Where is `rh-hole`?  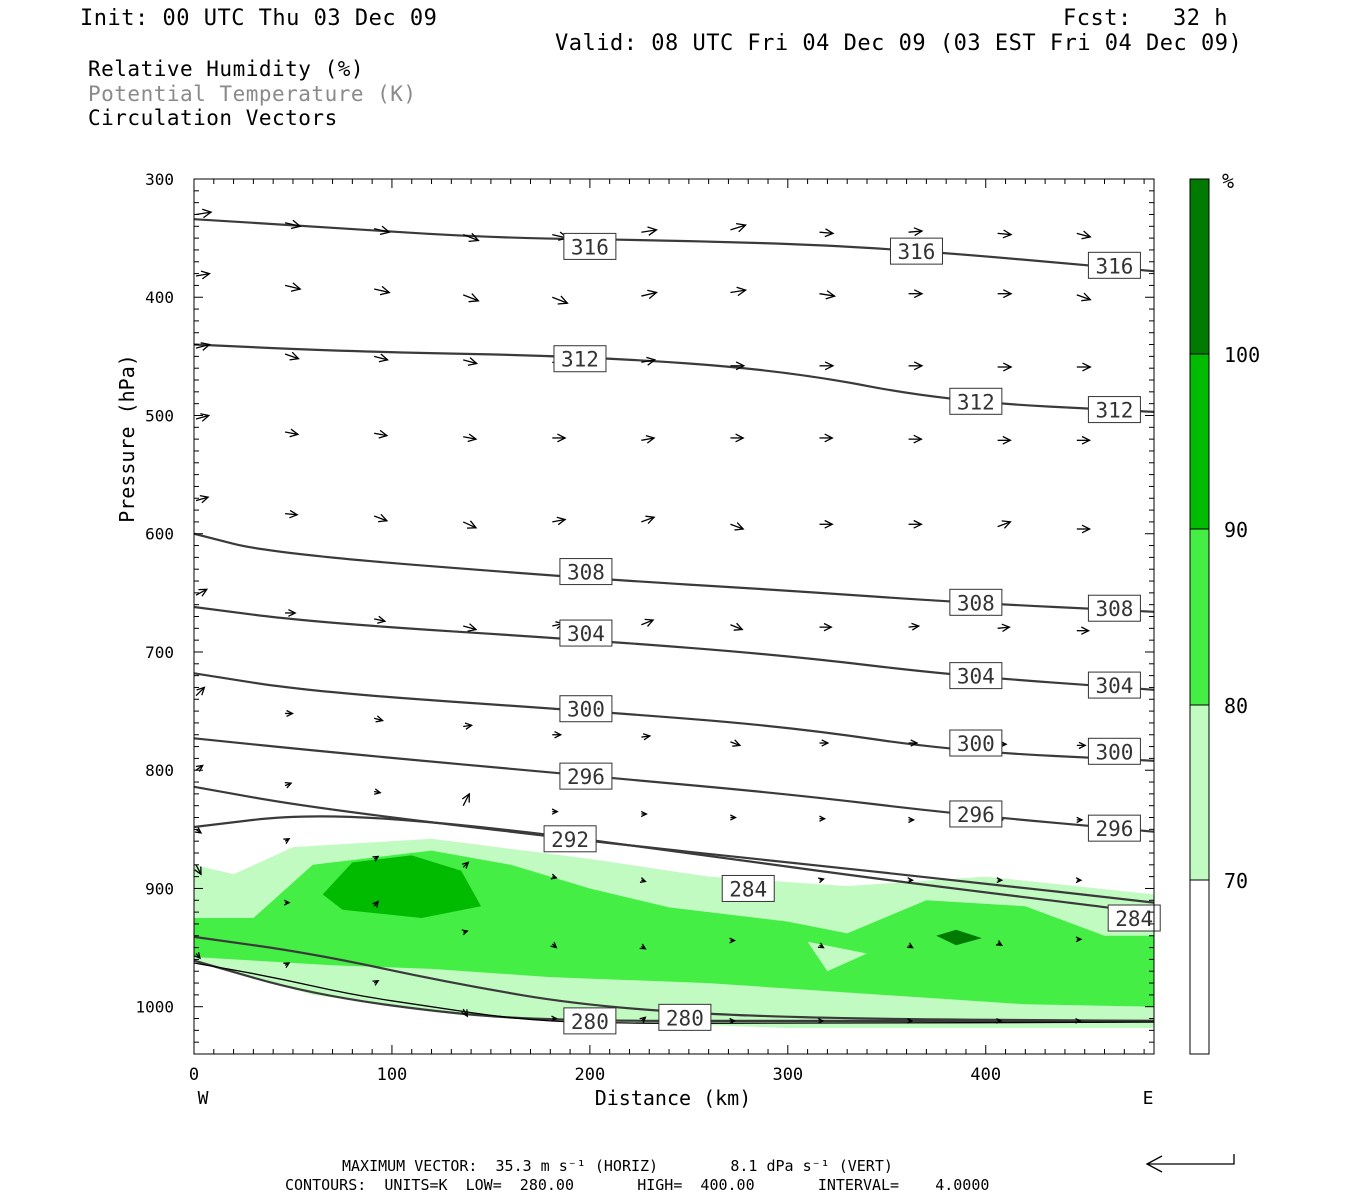 rh-hole is located at coordinates (837, 956).